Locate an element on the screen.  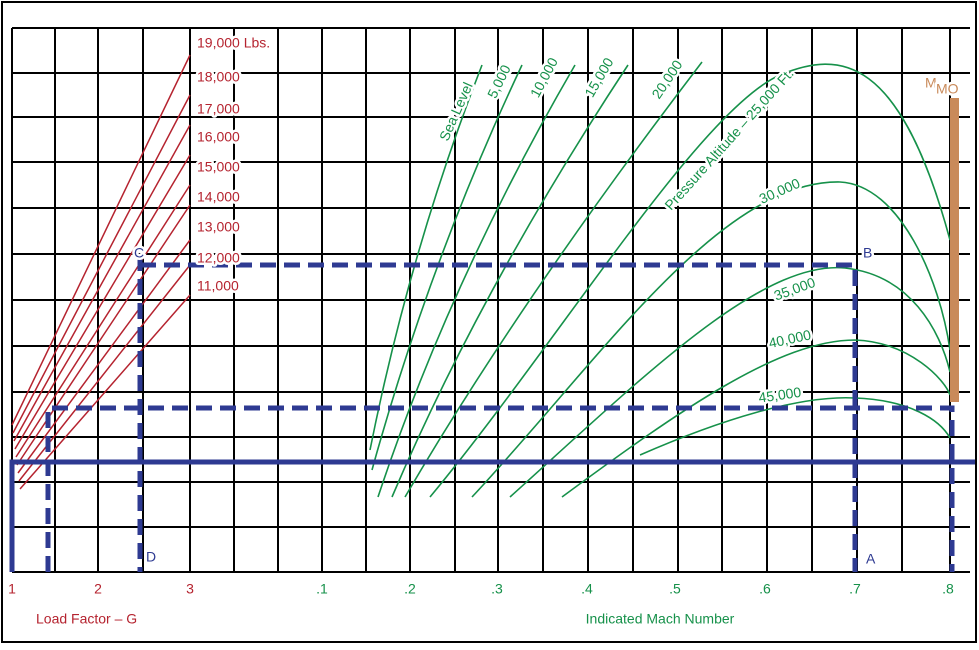
weight-label: 11,000 is located at coordinates (218, 286).